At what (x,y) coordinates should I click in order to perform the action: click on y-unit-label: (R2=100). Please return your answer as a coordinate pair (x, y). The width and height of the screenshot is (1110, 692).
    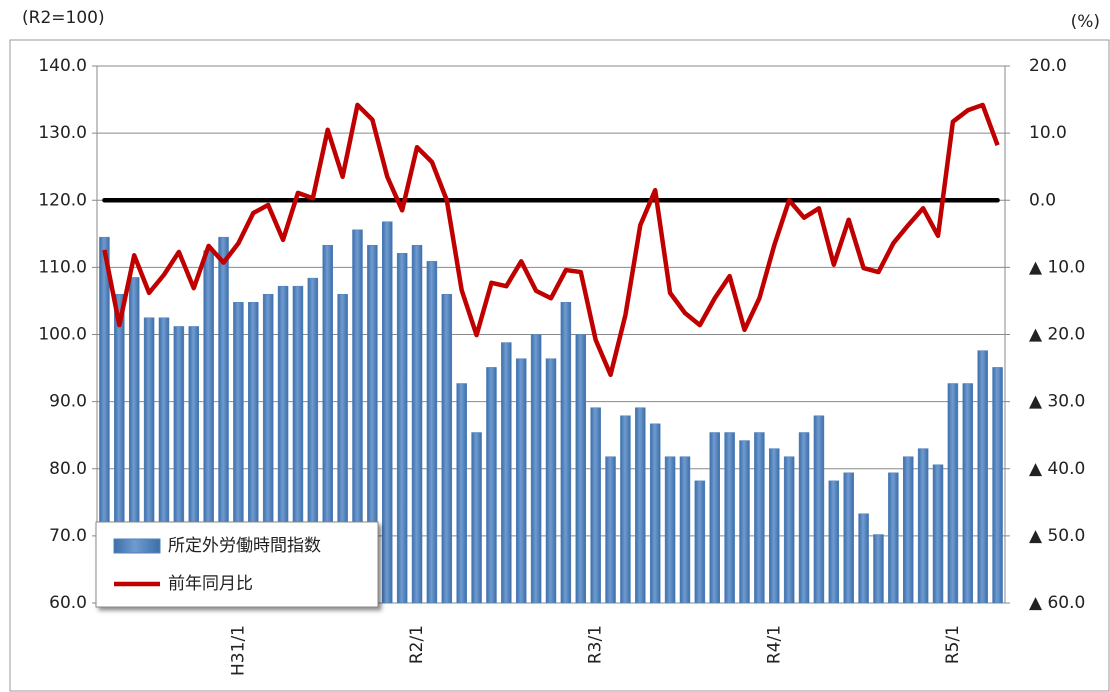
    Looking at the image, I should click on (63, 18).